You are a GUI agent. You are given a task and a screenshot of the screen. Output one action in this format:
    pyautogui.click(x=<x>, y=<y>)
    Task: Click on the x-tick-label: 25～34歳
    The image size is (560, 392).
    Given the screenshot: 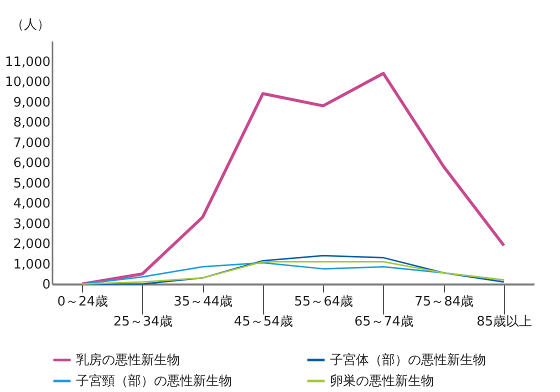 What is the action you would take?
    pyautogui.click(x=142, y=322)
    